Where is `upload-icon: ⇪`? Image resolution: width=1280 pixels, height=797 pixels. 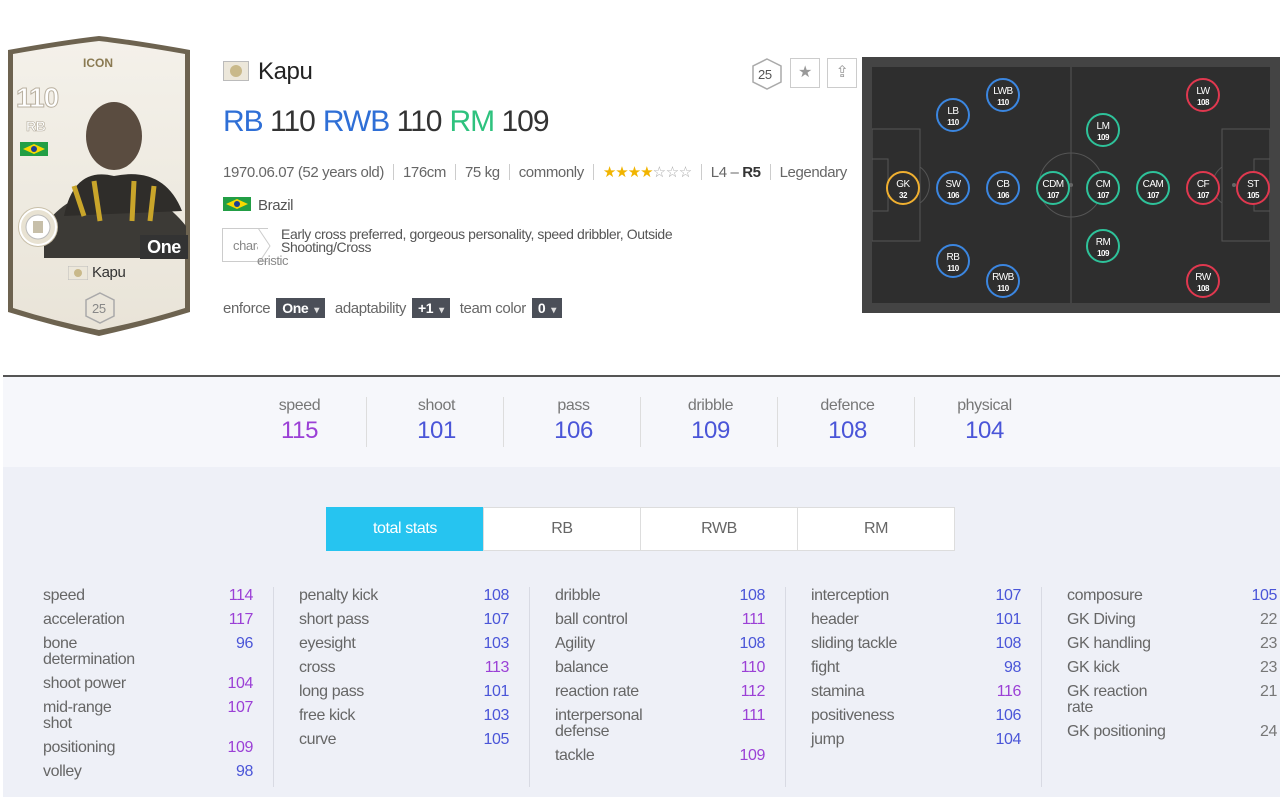
upload-icon: ⇪ is located at coordinates (842, 72).